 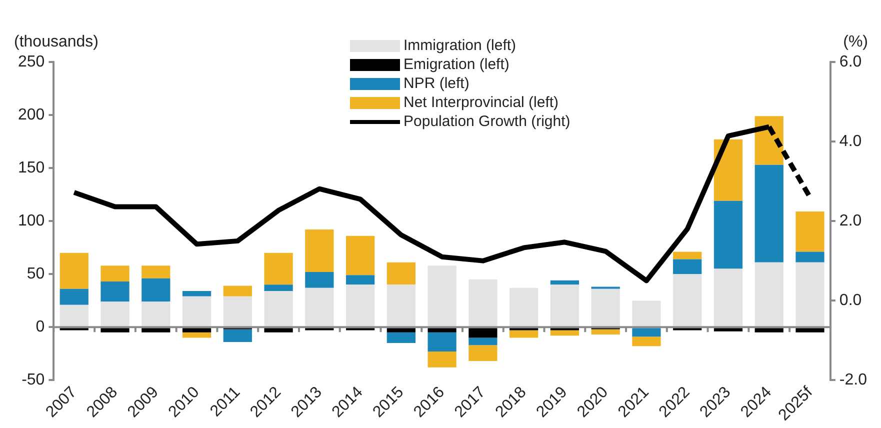 What do you see at coordinates (31, 221) in the screenshot?
I see `y-tick-label: 100` at bounding box center [31, 221].